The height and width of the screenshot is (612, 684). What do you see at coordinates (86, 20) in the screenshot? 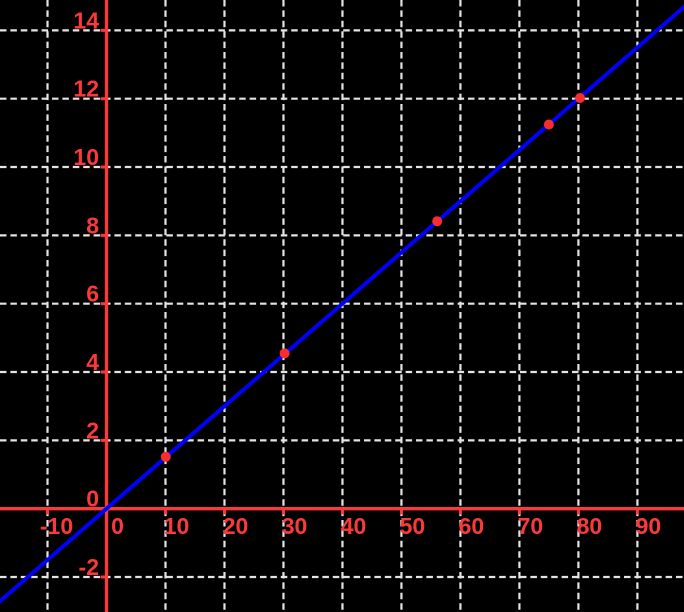
I see `svg-text: 14` at bounding box center [86, 20].